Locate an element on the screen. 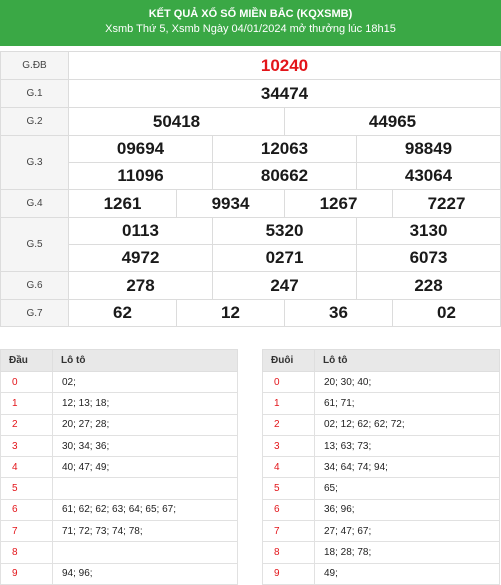 Image resolution: width=501 pixels, height=585 pixels. table-row: 7 71; 72; 73; 74; 78; is located at coordinates (119, 531).